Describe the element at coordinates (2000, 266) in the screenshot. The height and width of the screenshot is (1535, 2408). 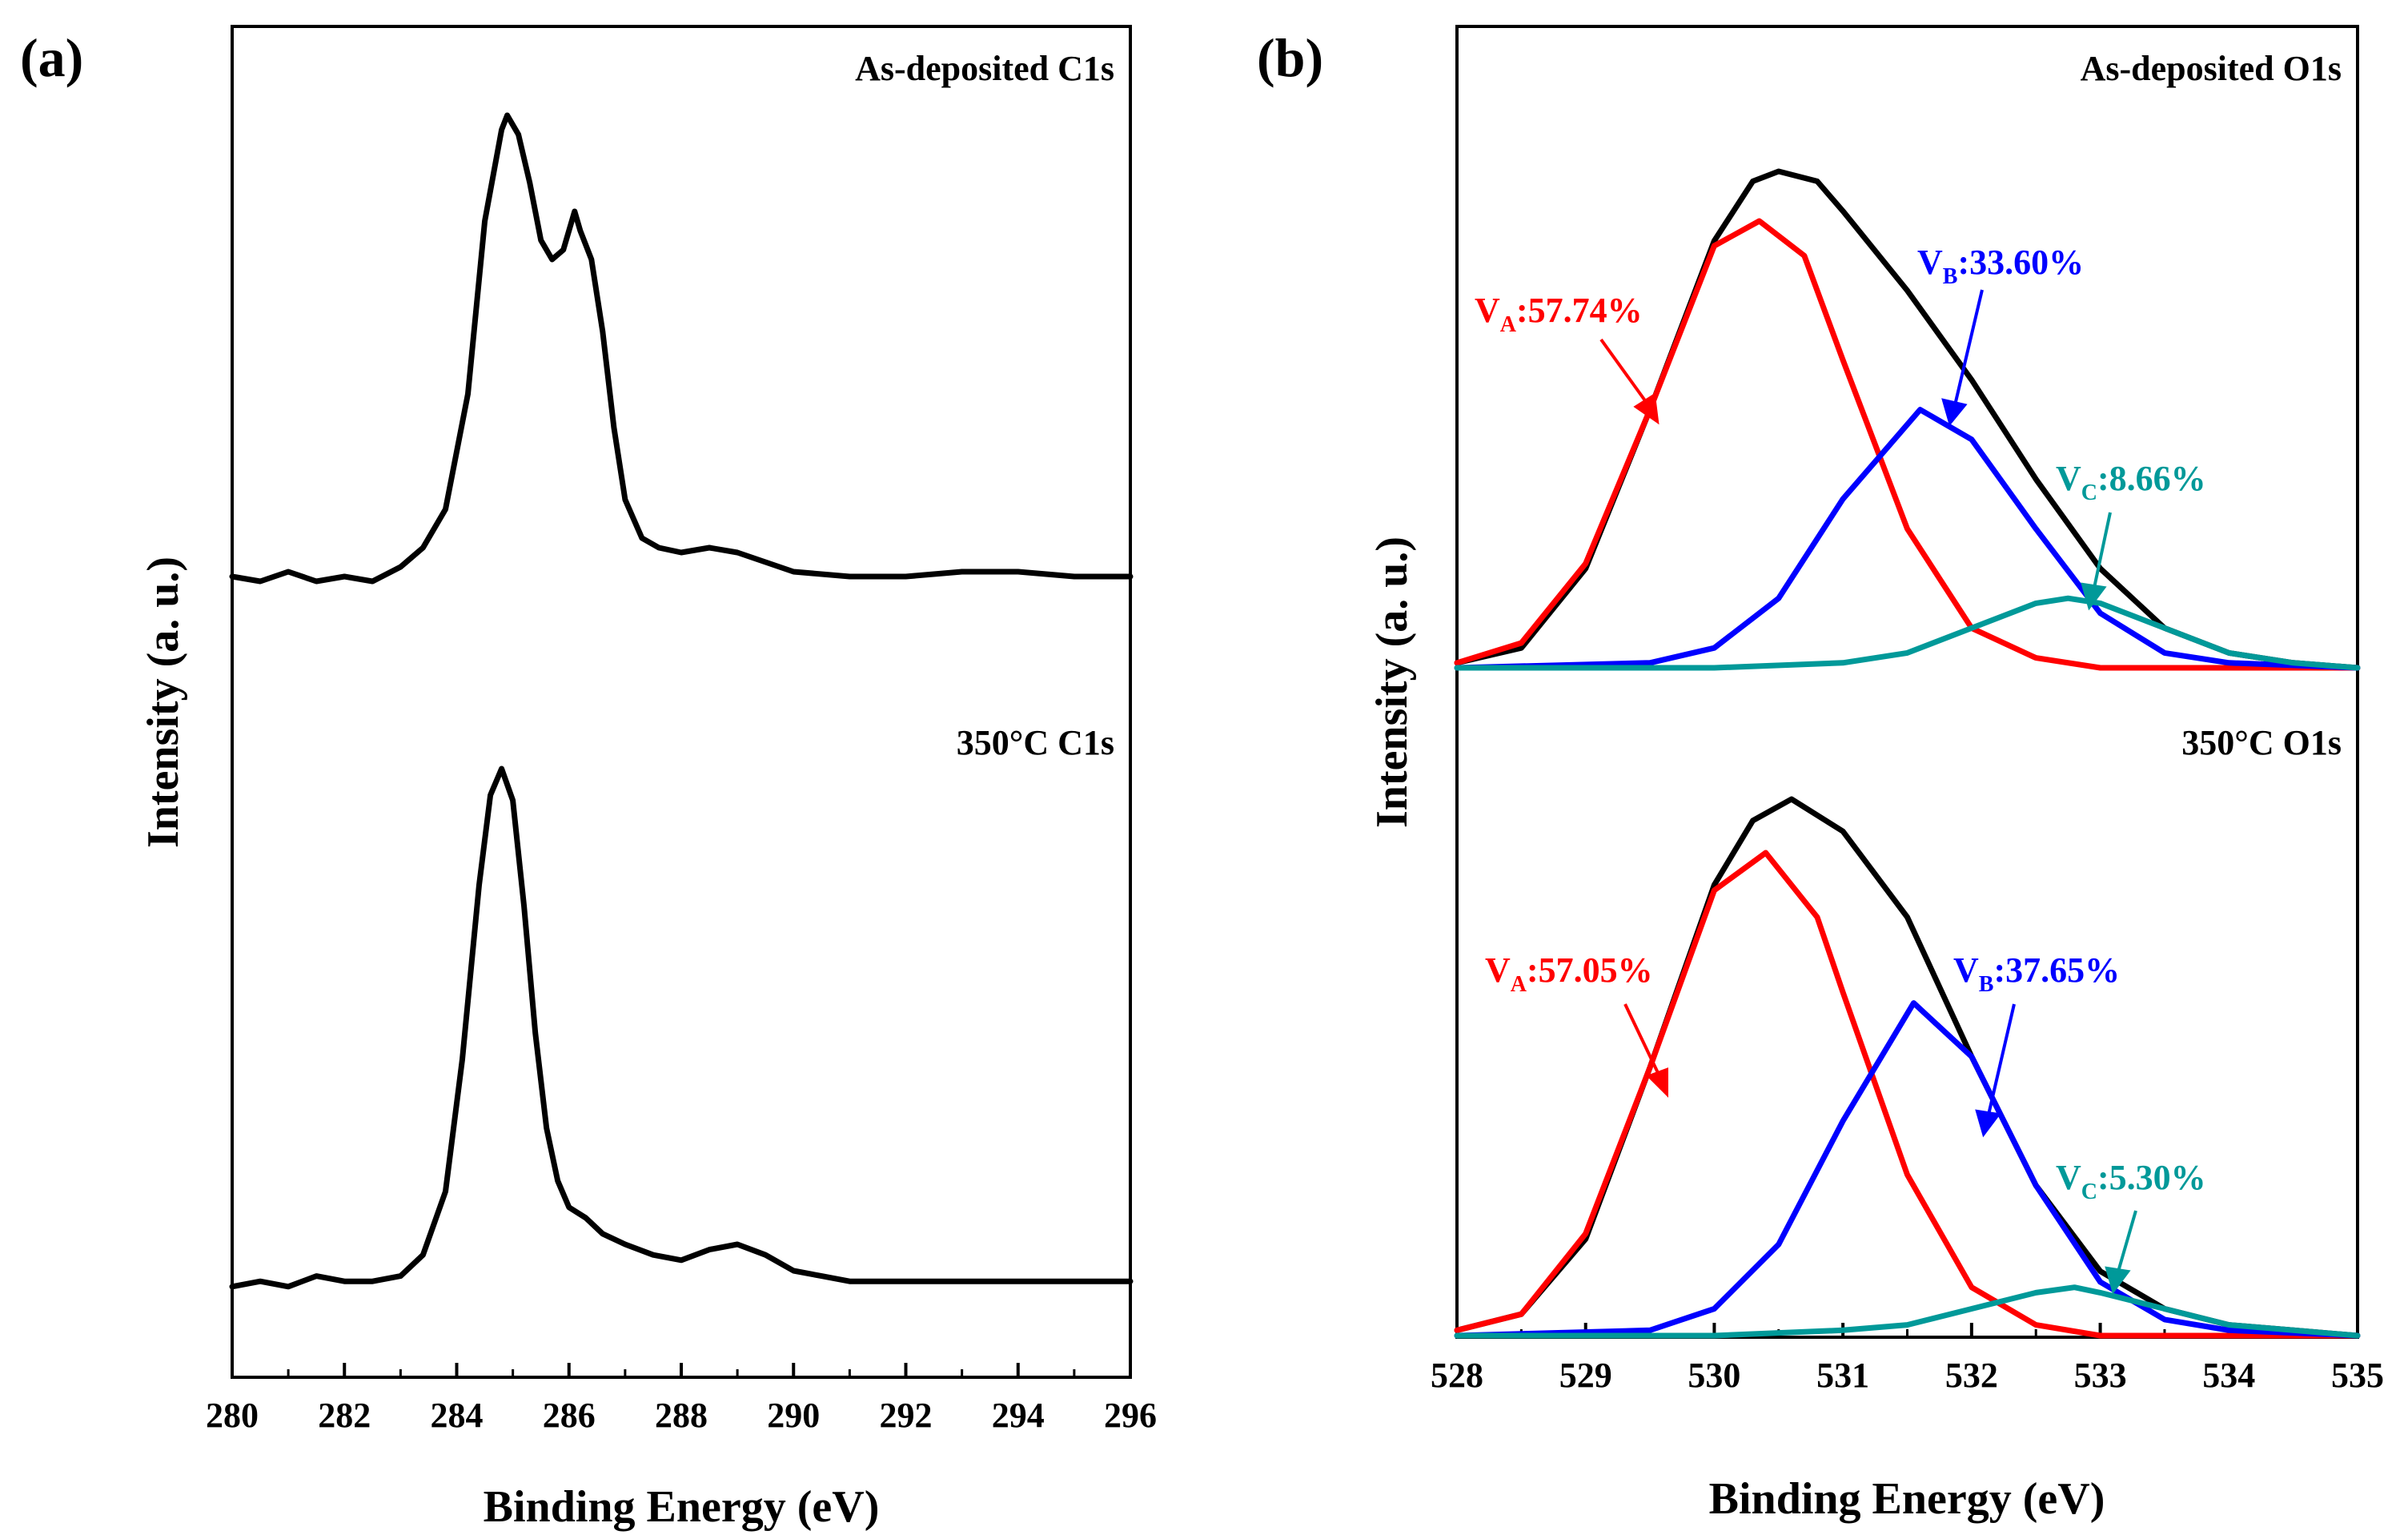
I see `peak-label-b-top: VB:33.60%` at that location.